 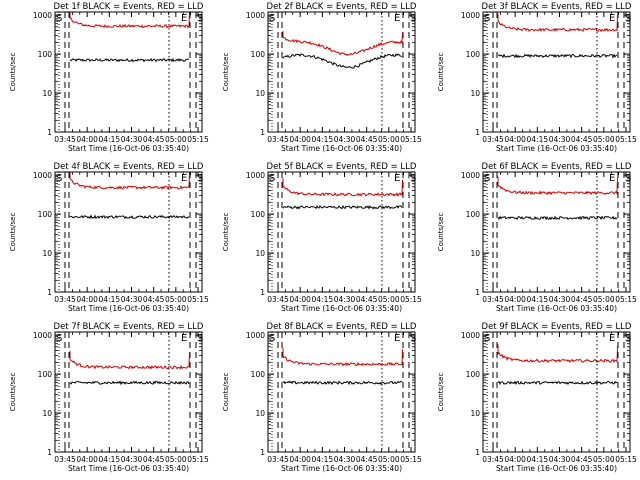 What do you see at coordinates (129, 327) in the screenshot?
I see `panel-title: Det 7f BLACK = Events, RED = LLD` at bounding box center [129, 327].